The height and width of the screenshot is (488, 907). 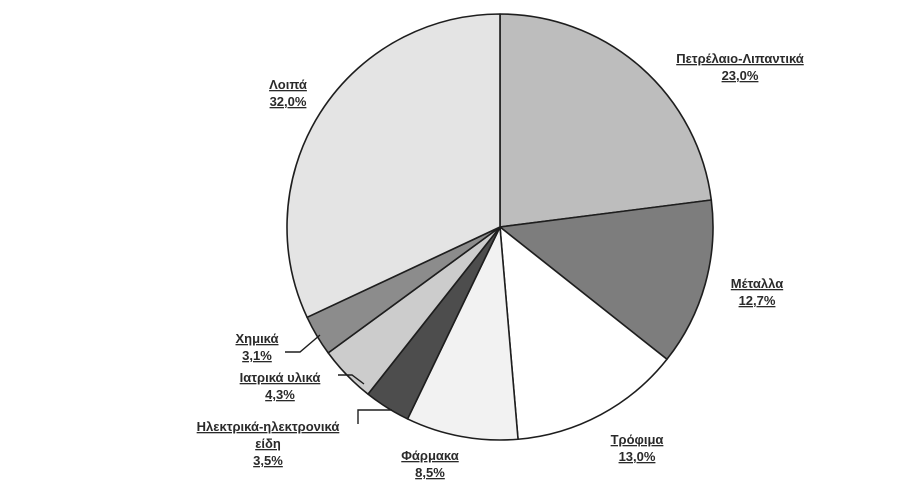 What do you see at coordinates (268, 460) in the screenshot?
I see `slice-value-label: 3,5%` at bounding box center [268, 460].